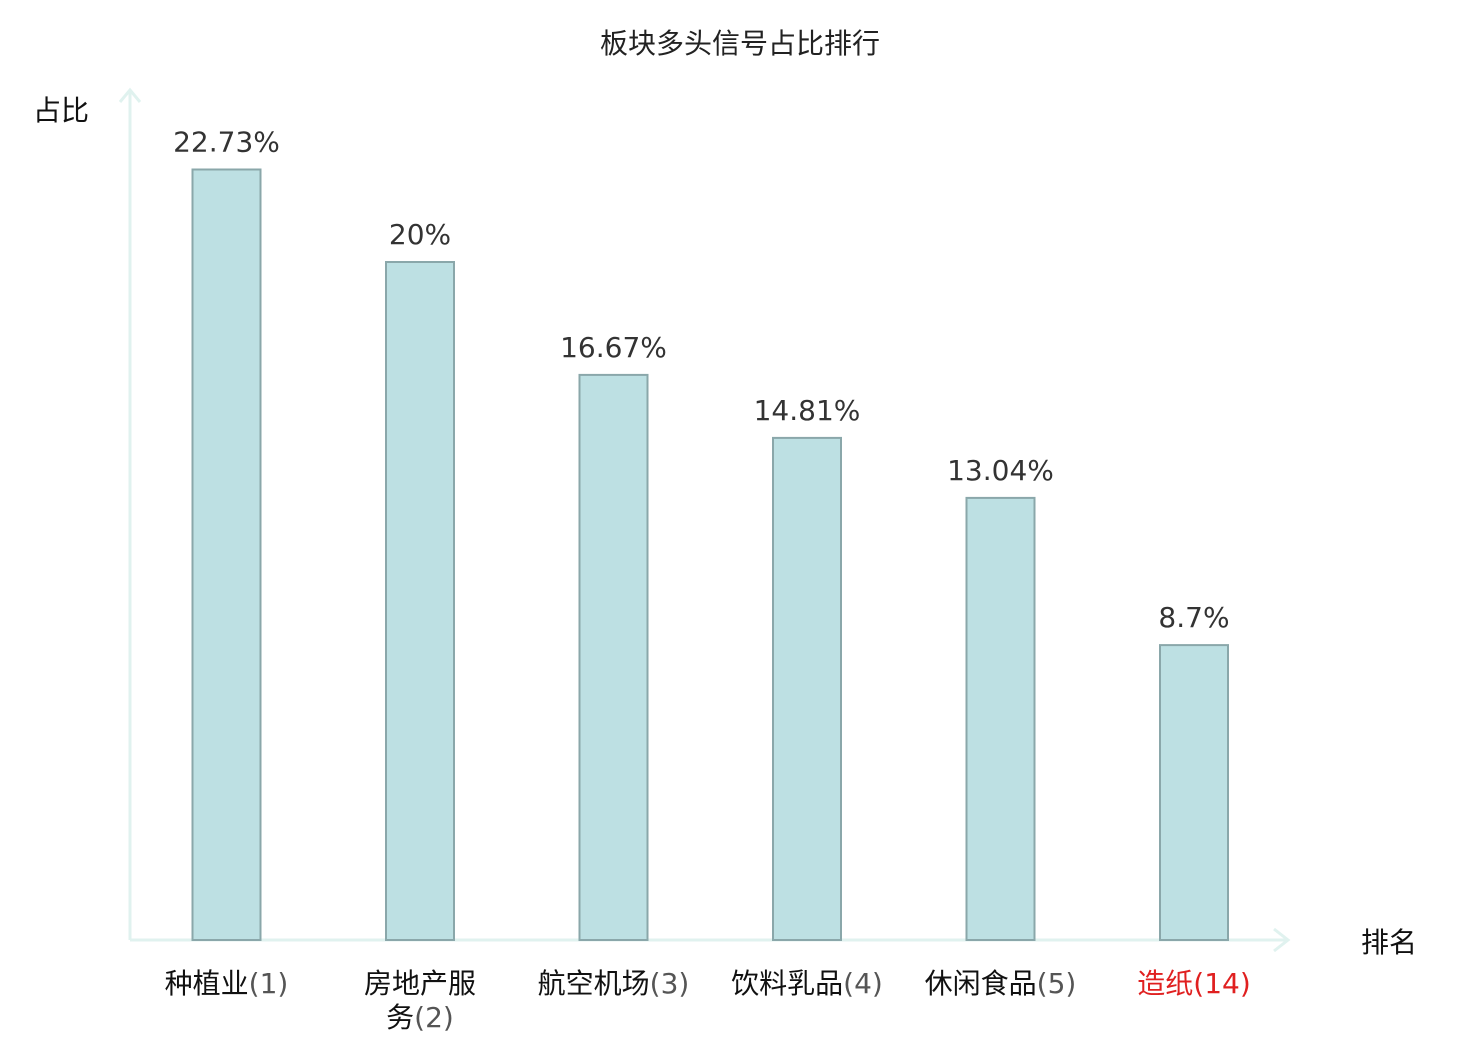  I want to click on category-label-3: 饮料乳品(4), so click(807, 983).